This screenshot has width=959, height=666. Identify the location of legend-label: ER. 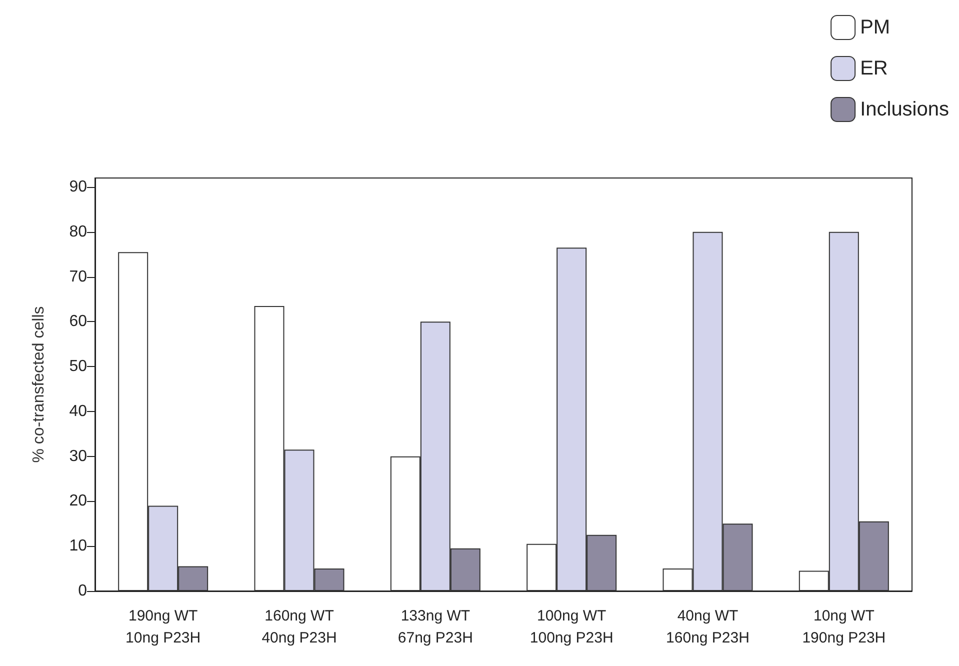
(874, 69).